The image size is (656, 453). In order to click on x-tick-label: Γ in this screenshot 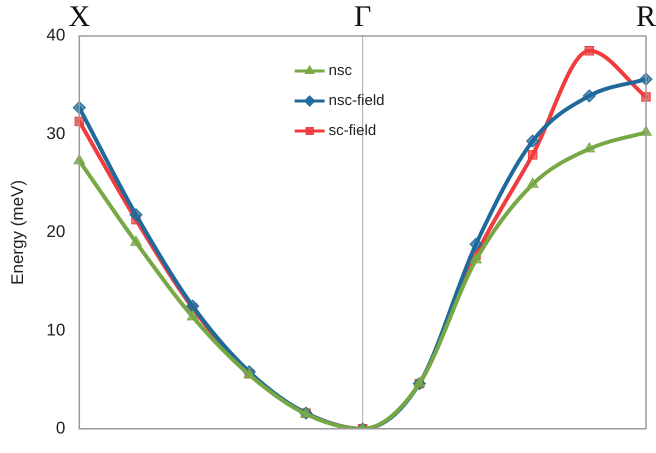, I will do `click(363, 16)`.